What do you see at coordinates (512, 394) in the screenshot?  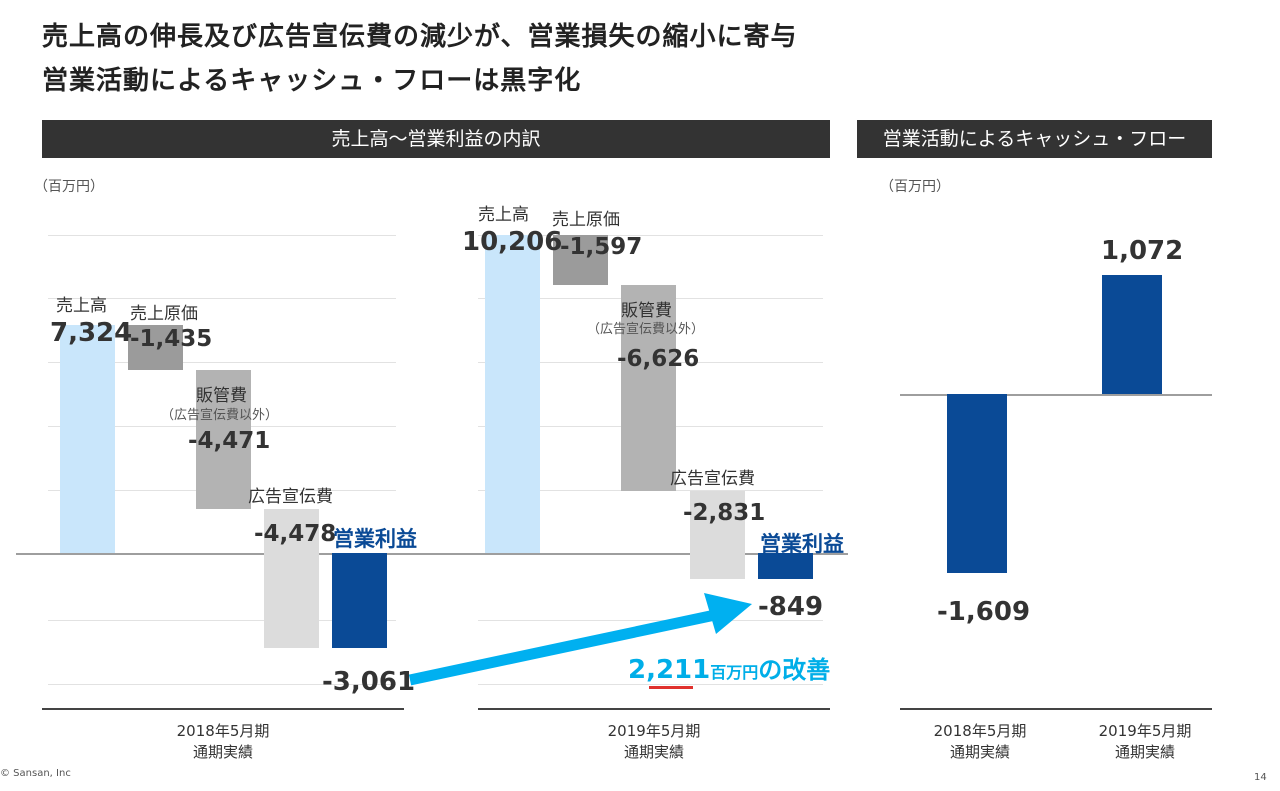 I see `bar-2019-sales` at bounding box center [512, 394].